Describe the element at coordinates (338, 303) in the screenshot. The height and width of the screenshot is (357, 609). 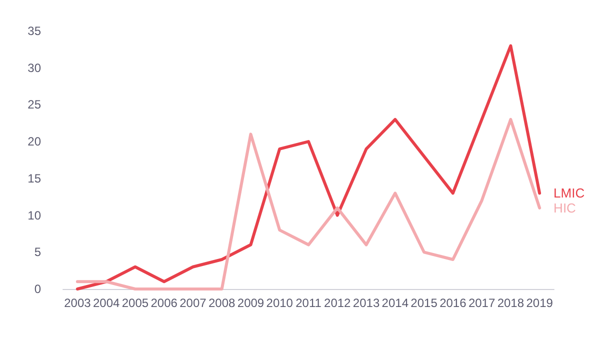
I see `x-tick-label: 2012` at that location.